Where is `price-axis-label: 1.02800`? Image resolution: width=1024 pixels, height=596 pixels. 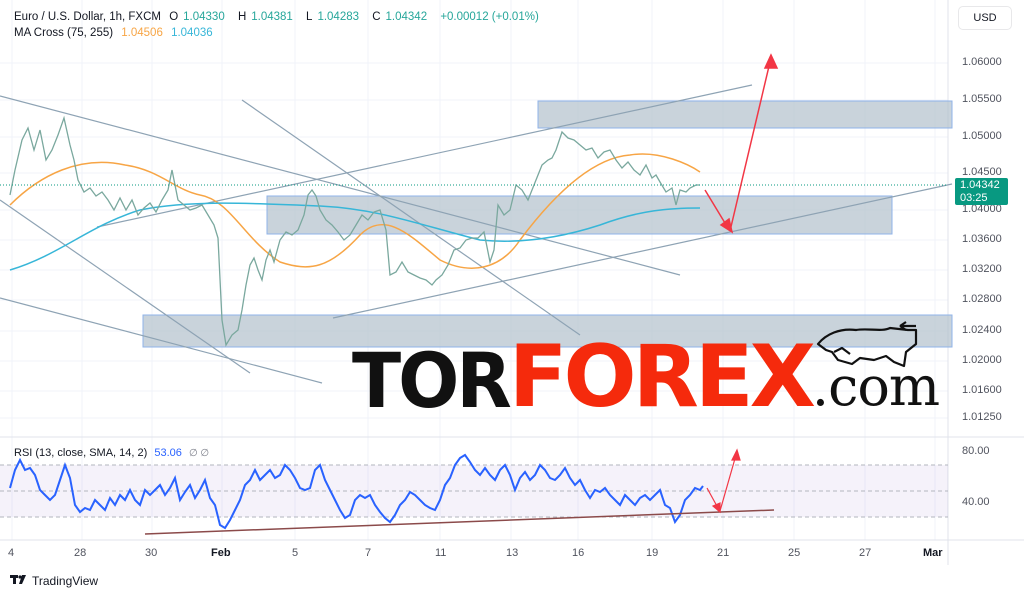 price-axis-label: 1.02800 is located at coordinates (982, 299).